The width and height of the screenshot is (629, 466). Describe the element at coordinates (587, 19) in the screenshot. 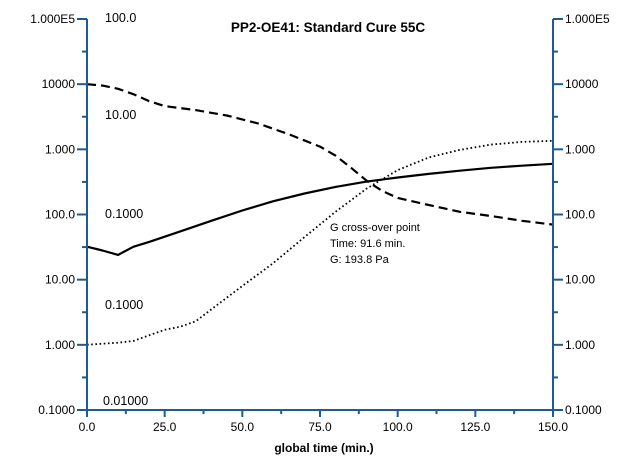

I see `y-tick-label-right: 1.000E5` at that location.